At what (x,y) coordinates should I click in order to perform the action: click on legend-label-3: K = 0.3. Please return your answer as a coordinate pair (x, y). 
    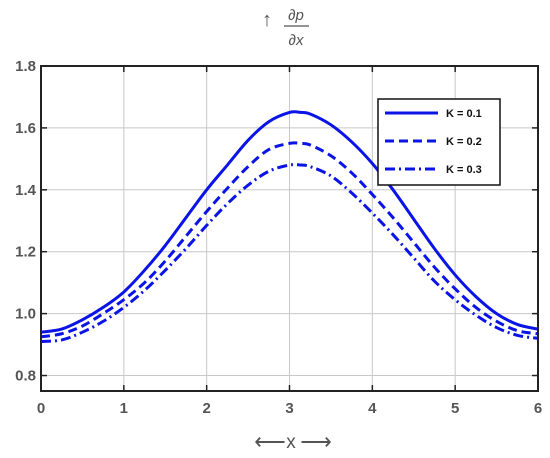
    Looking at the image, I should click on (464, 170).